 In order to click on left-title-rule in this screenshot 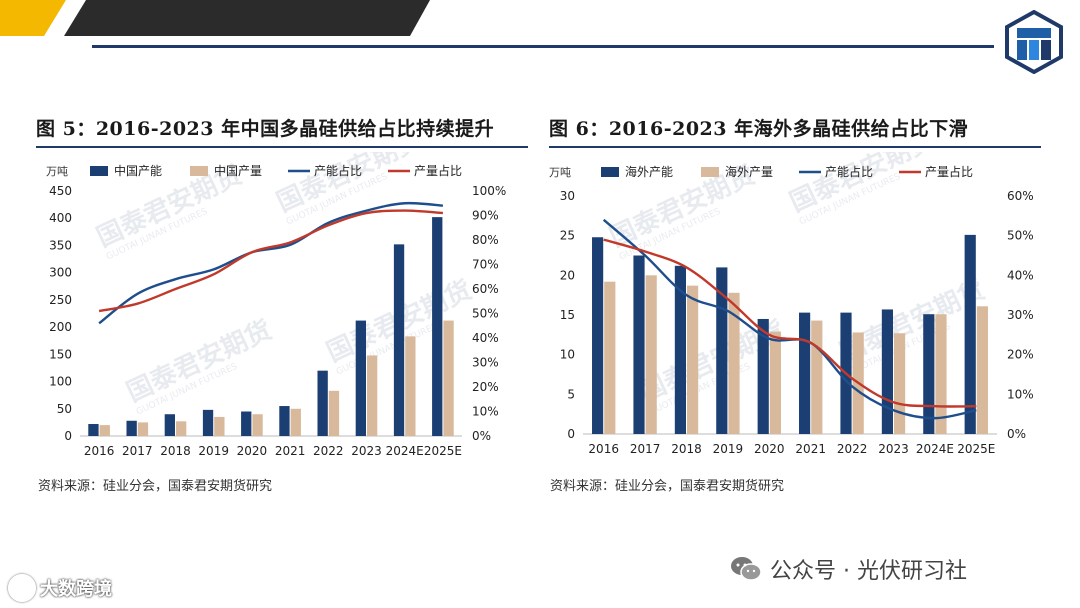, I will do `click(282, 147)`.